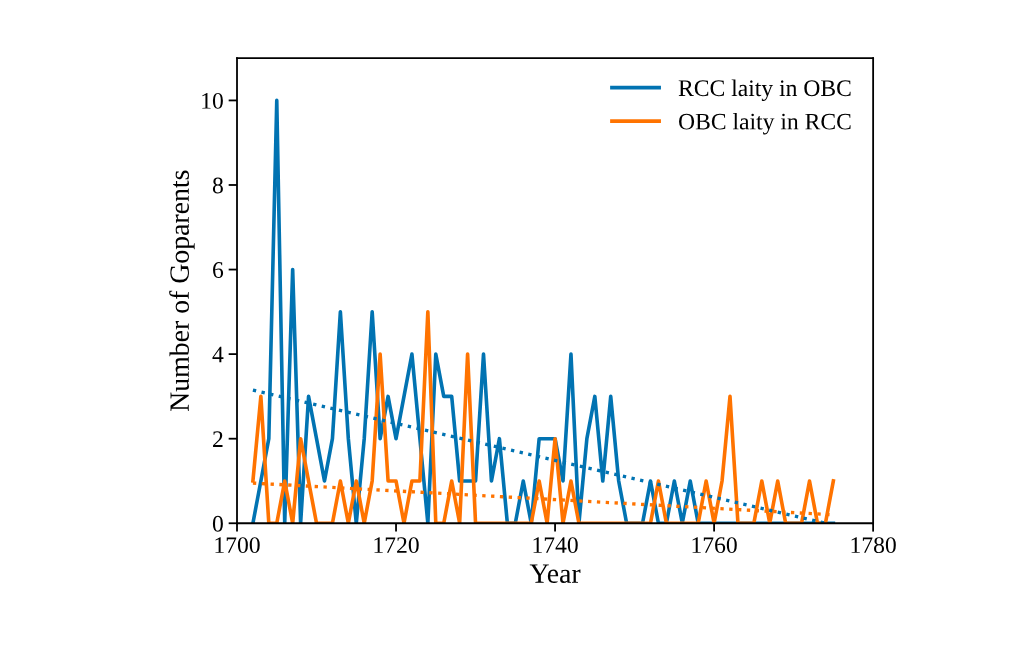 This screenshot has height=646, width=1026. I want to click on y-tick-label: 8, so click(217, 185).